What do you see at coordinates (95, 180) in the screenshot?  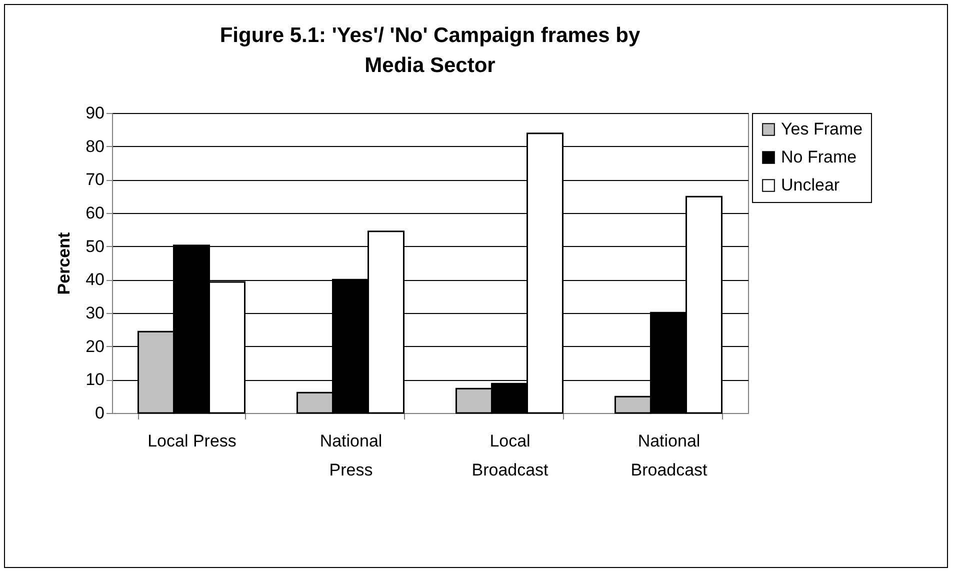 I see `y-tick-label: 70` at bounding box center [95, 180].